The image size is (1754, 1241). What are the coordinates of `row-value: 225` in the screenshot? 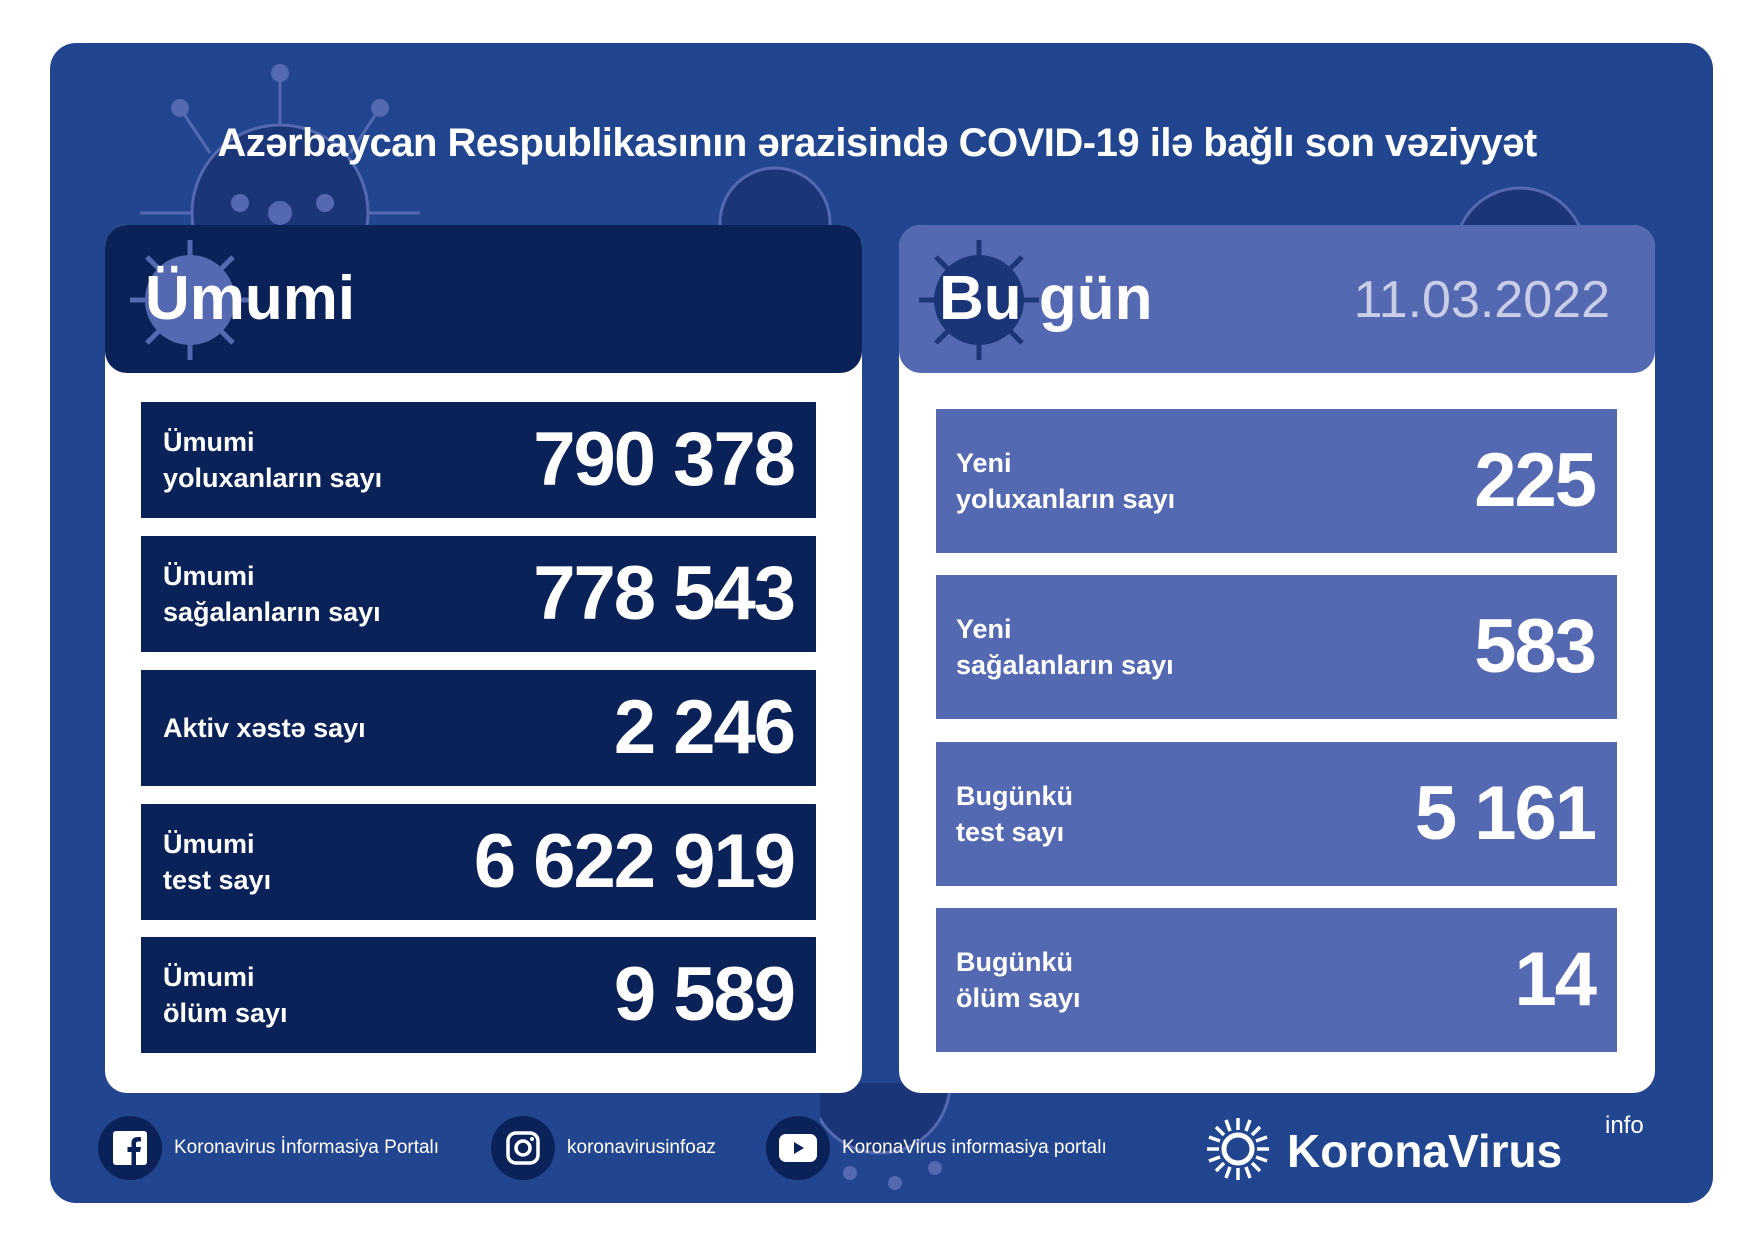 It's located at (1535, 480).